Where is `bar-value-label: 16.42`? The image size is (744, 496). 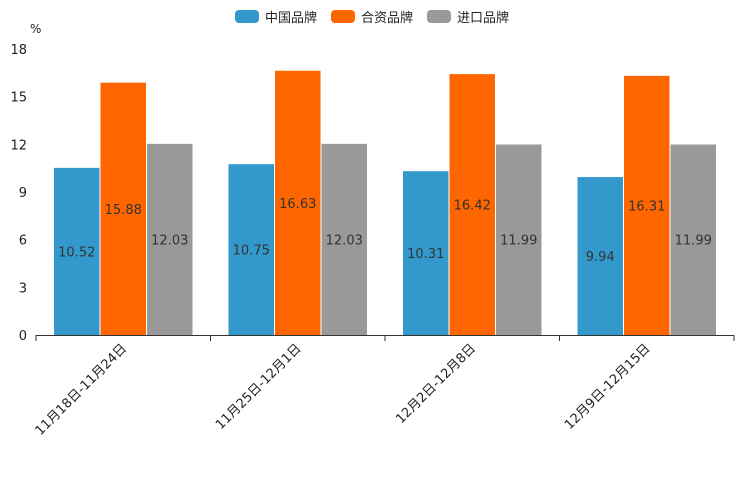 bar-value-label: 16.42 is located at coordinates (472, 206).